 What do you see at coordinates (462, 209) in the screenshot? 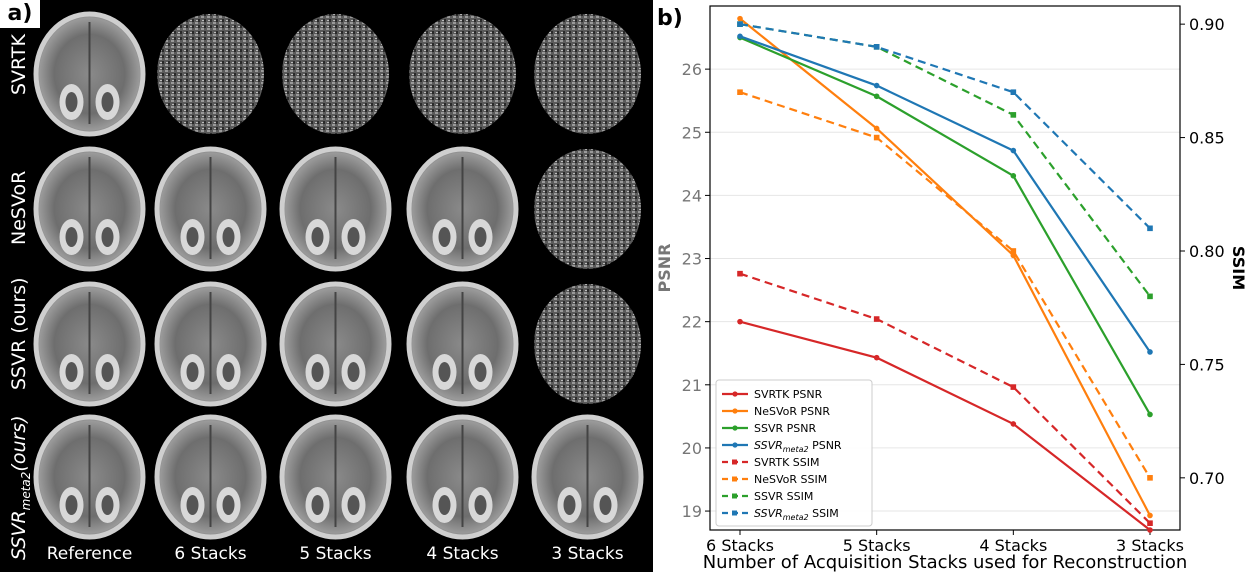
I see `brain-image-r2-c4` at bounding box center [462, 209].